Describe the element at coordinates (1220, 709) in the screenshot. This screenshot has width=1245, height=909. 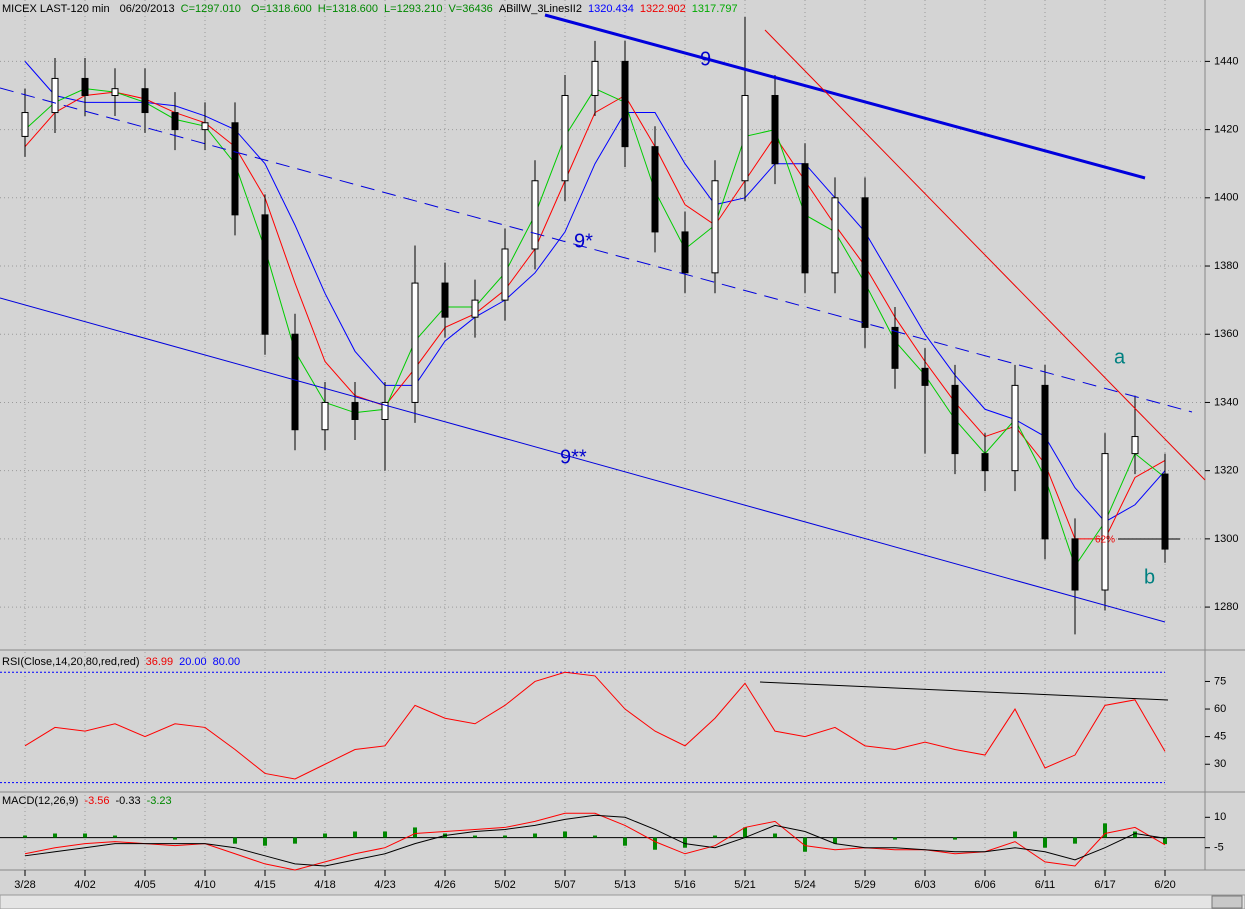
I see `y-tick-label: 60` at that location.